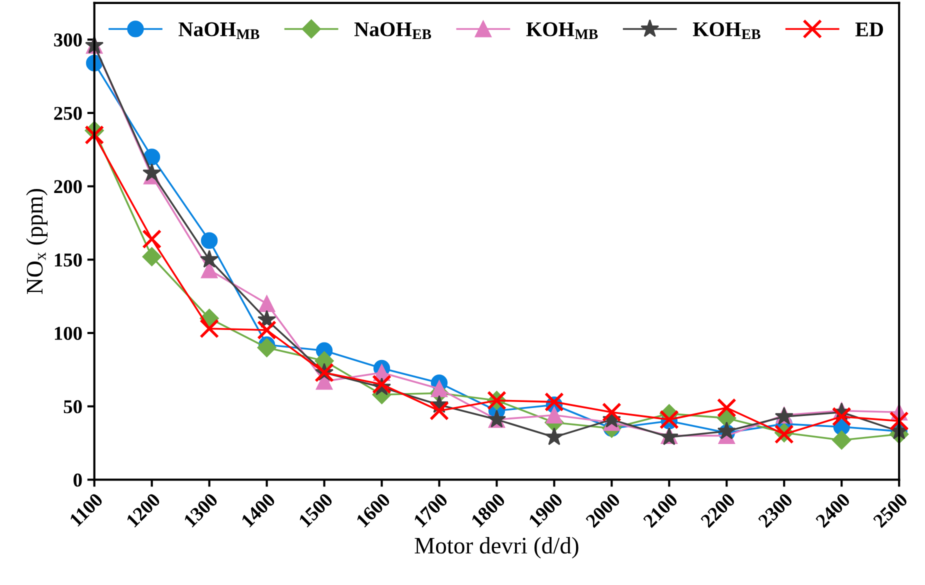 Image resolution: width=925 pixels, height=585 pixels. What do you see at coordinates (869, 29) in the screenshot?
I see `legend-label: ED` at bounding box center [869, 29].